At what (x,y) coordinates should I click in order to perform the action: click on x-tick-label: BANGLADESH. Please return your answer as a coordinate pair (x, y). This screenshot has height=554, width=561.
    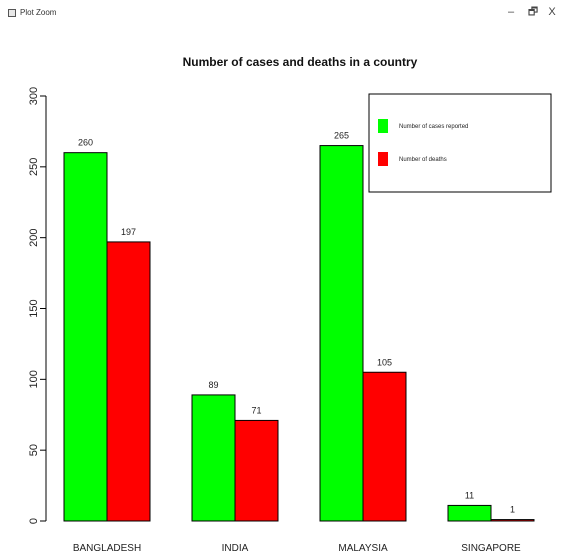
    Looking at the image, I should click on (107, 548).